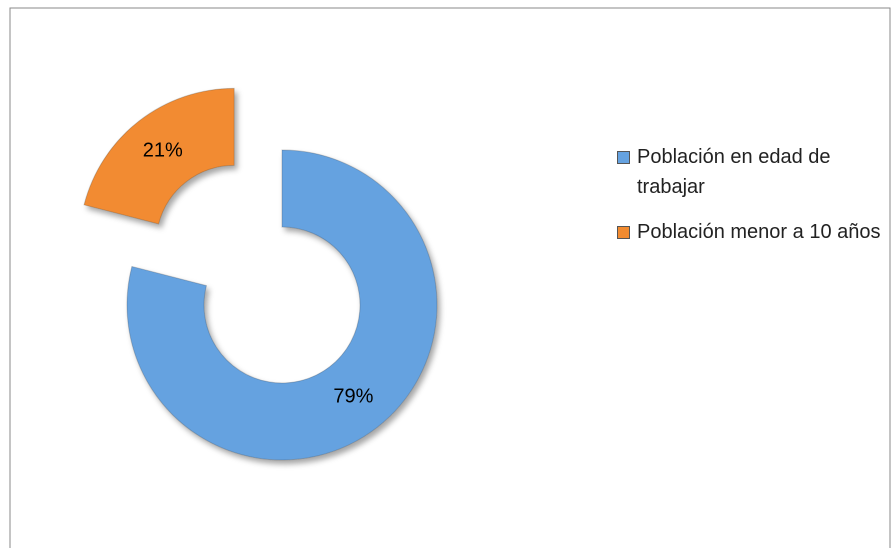 This screenshot has height=548, width=892. I want to click on legend-label: Población en edad de trabajar, so click(734, 172).